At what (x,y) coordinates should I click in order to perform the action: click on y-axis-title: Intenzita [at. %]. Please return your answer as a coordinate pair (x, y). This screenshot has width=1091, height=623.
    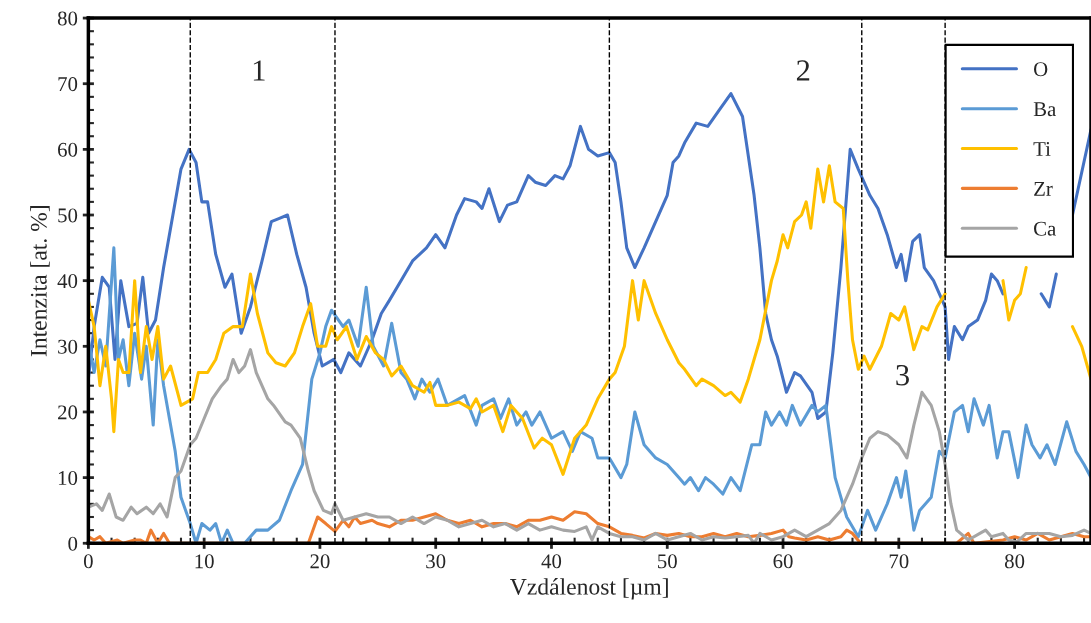
    Looking at the image, I should click on (40, 281).